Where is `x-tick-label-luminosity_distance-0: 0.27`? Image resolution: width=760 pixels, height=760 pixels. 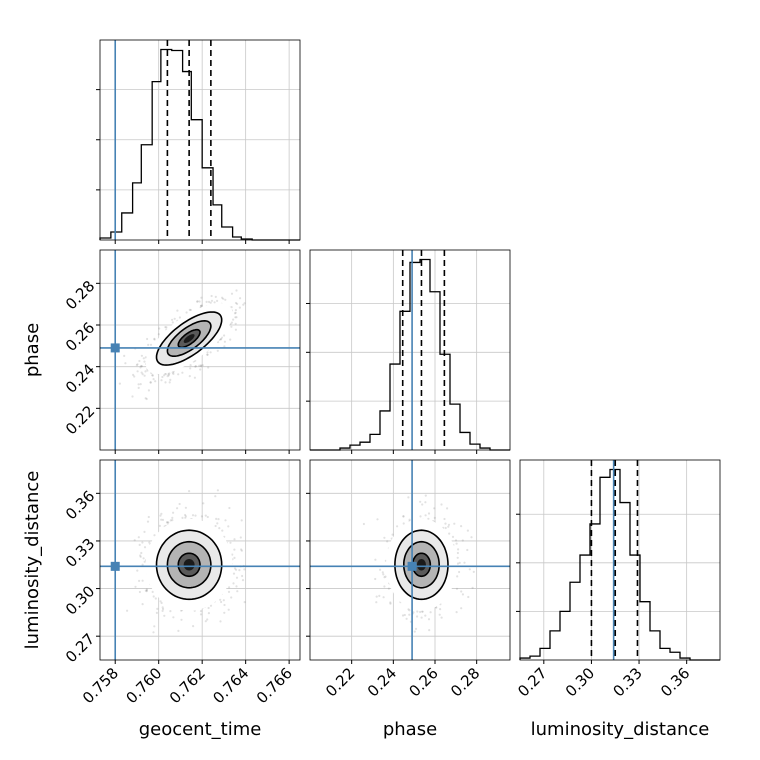 x-tick-label-luminosity_distance-0: 0.27 is located at coordinates (532, 682).